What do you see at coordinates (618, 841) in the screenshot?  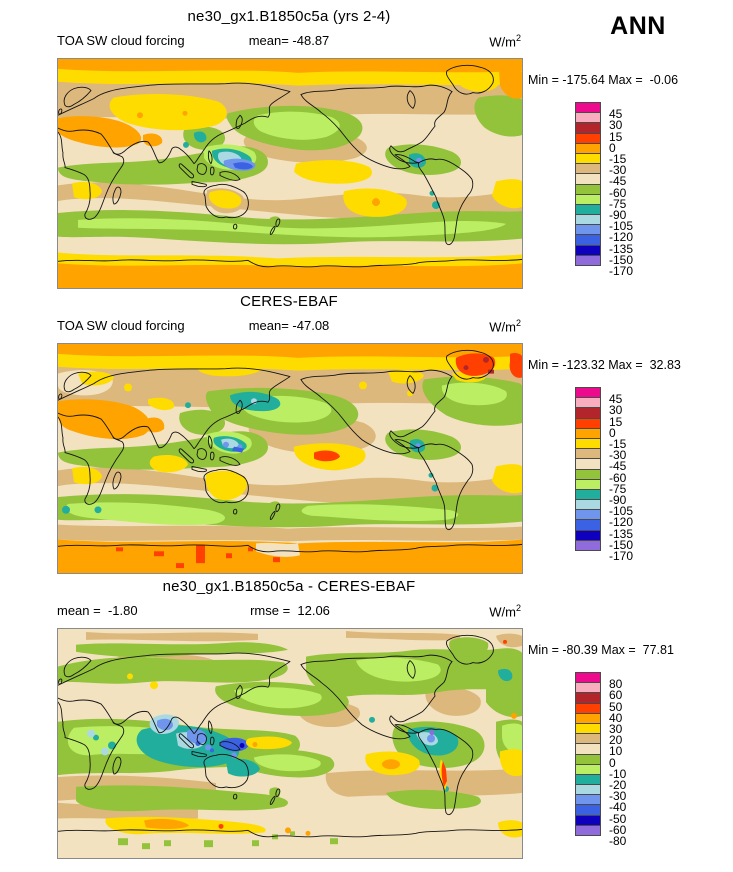 I see `colorbar-tick-label: -80` at bounding box center [618, 841].